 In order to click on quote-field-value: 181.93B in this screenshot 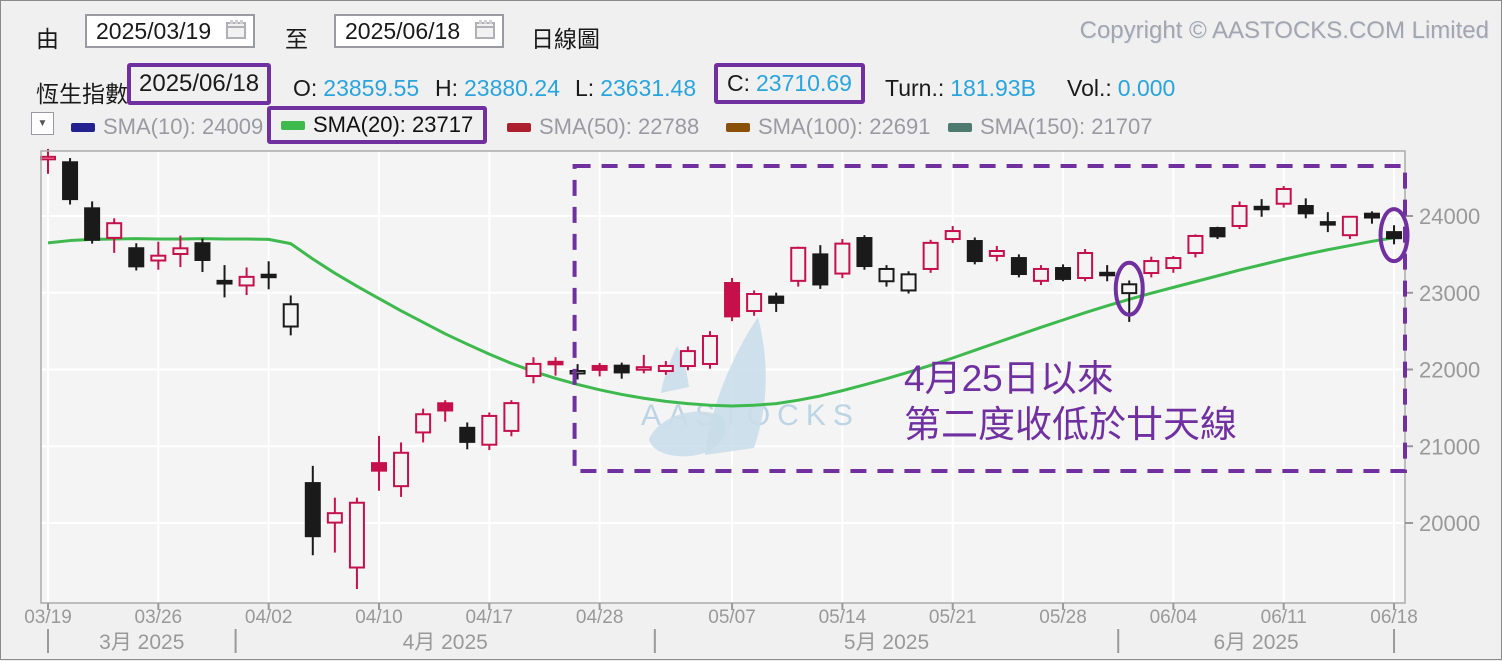, I will do `click(993, 88)`.